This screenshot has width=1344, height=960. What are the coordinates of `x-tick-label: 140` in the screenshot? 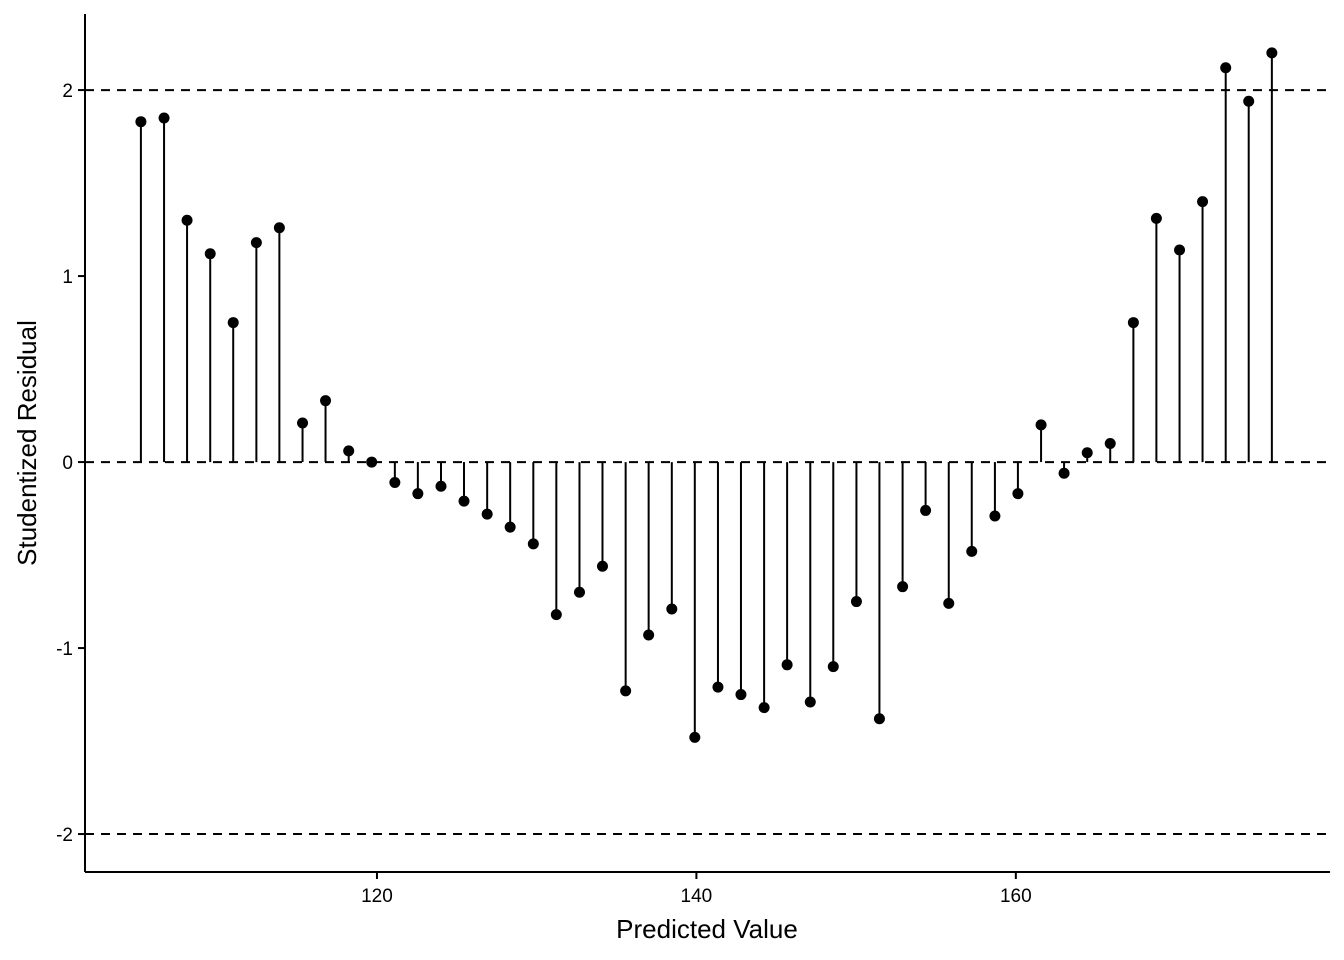 It's located at (697, 896).